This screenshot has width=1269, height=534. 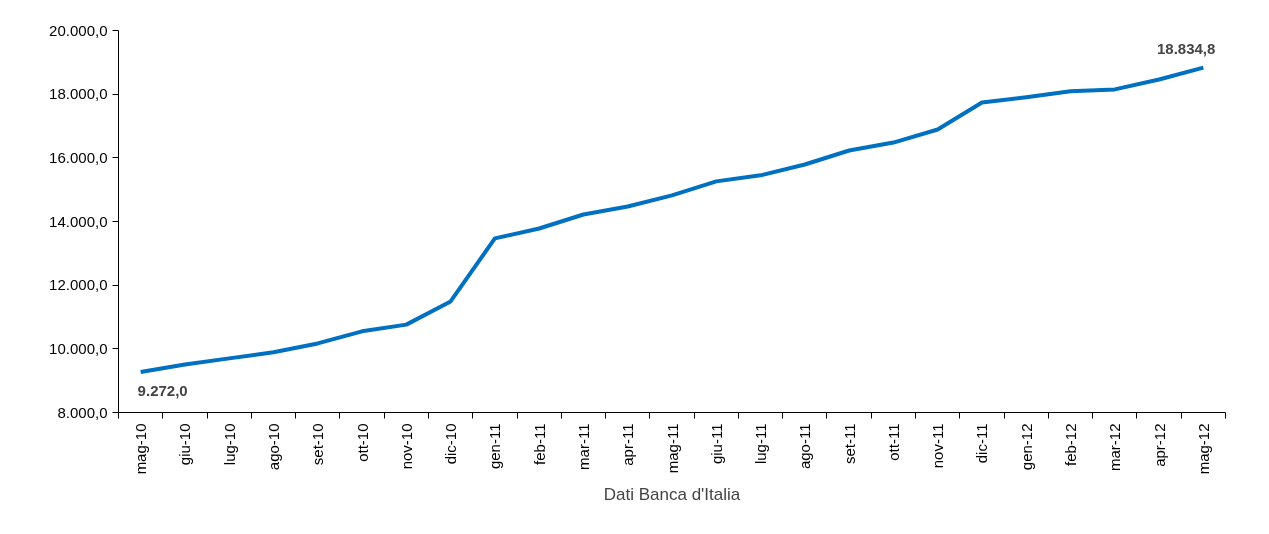 I want to click on x-tick-label: set-11, so click(x=849, y=444).